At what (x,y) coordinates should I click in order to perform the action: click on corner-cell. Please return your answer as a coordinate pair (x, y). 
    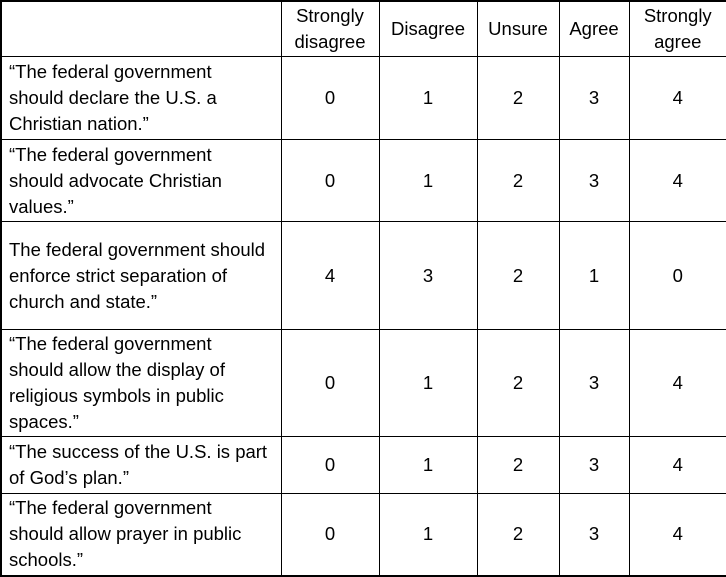
    Looking at the image, I should click on (141, 28).